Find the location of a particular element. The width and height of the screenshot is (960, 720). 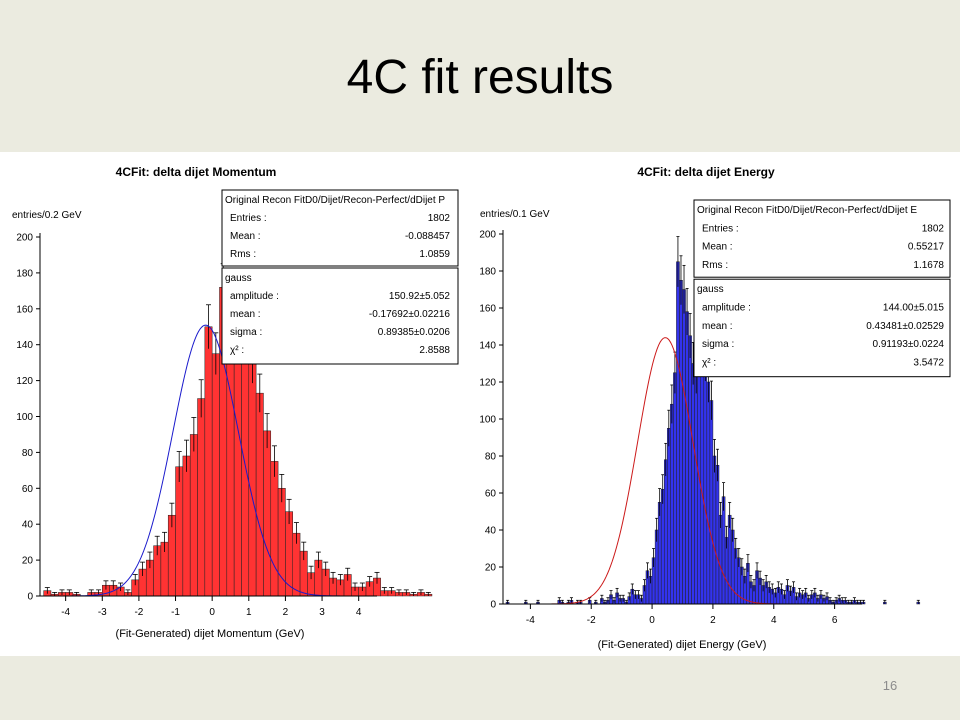

x-tick-label: 4 is located at coordinates (774, 620).